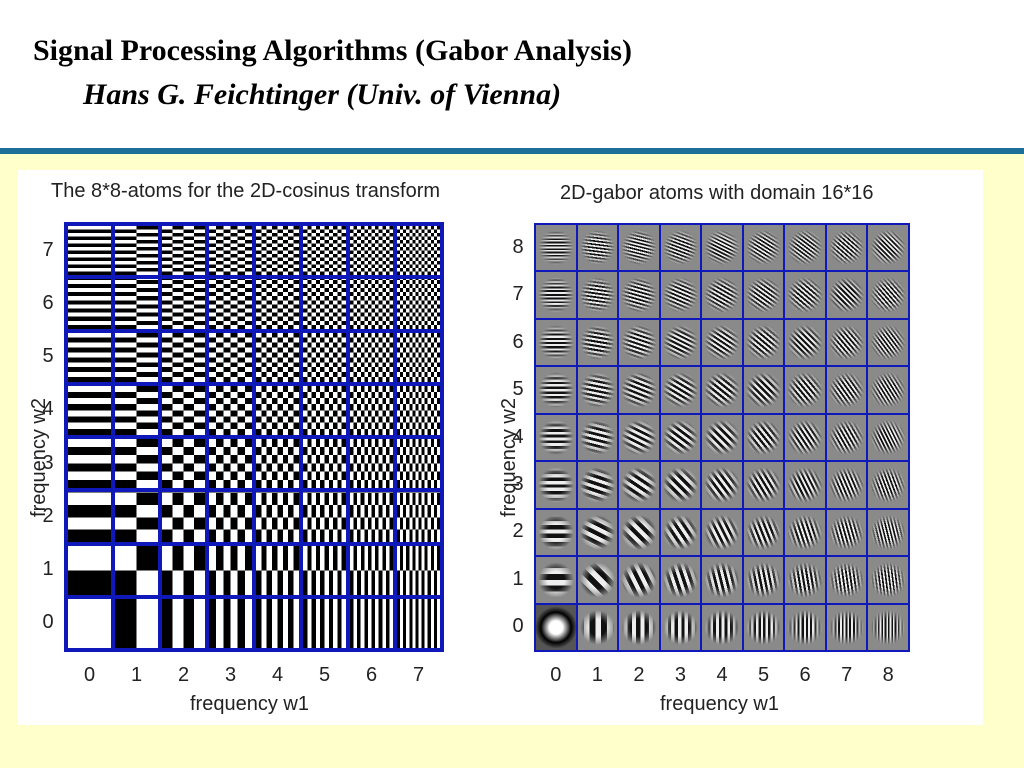 The width and height of the screenshot is (1024, 768). What do you see at coordinates (48, 302) in the screenshot?
I see `left_panel-y-tick: 6` at bounding box center [48, 302].